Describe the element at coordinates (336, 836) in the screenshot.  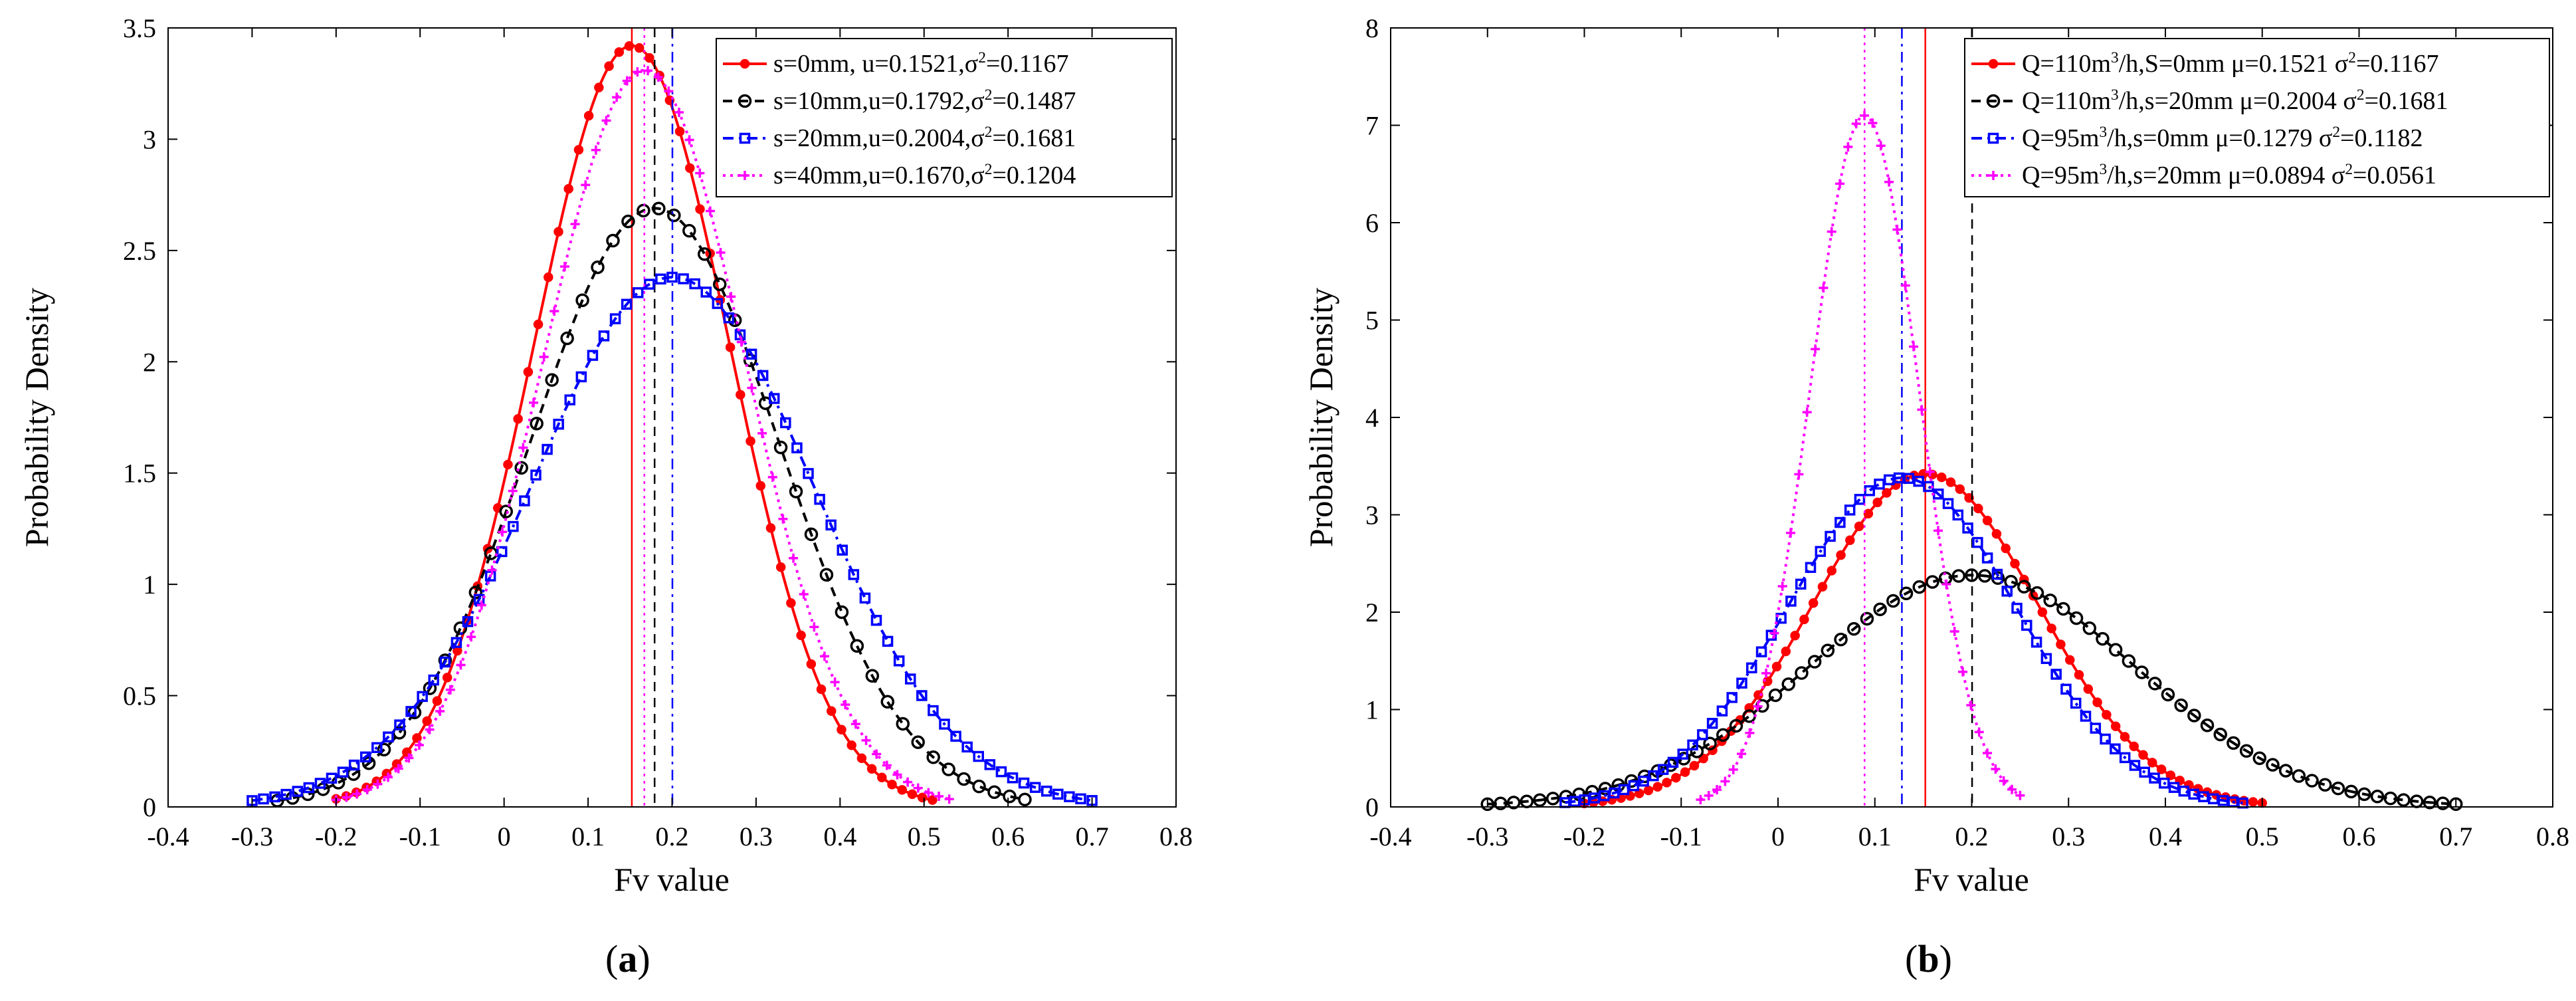
I see `x-tick-label: -0.2` at that location.